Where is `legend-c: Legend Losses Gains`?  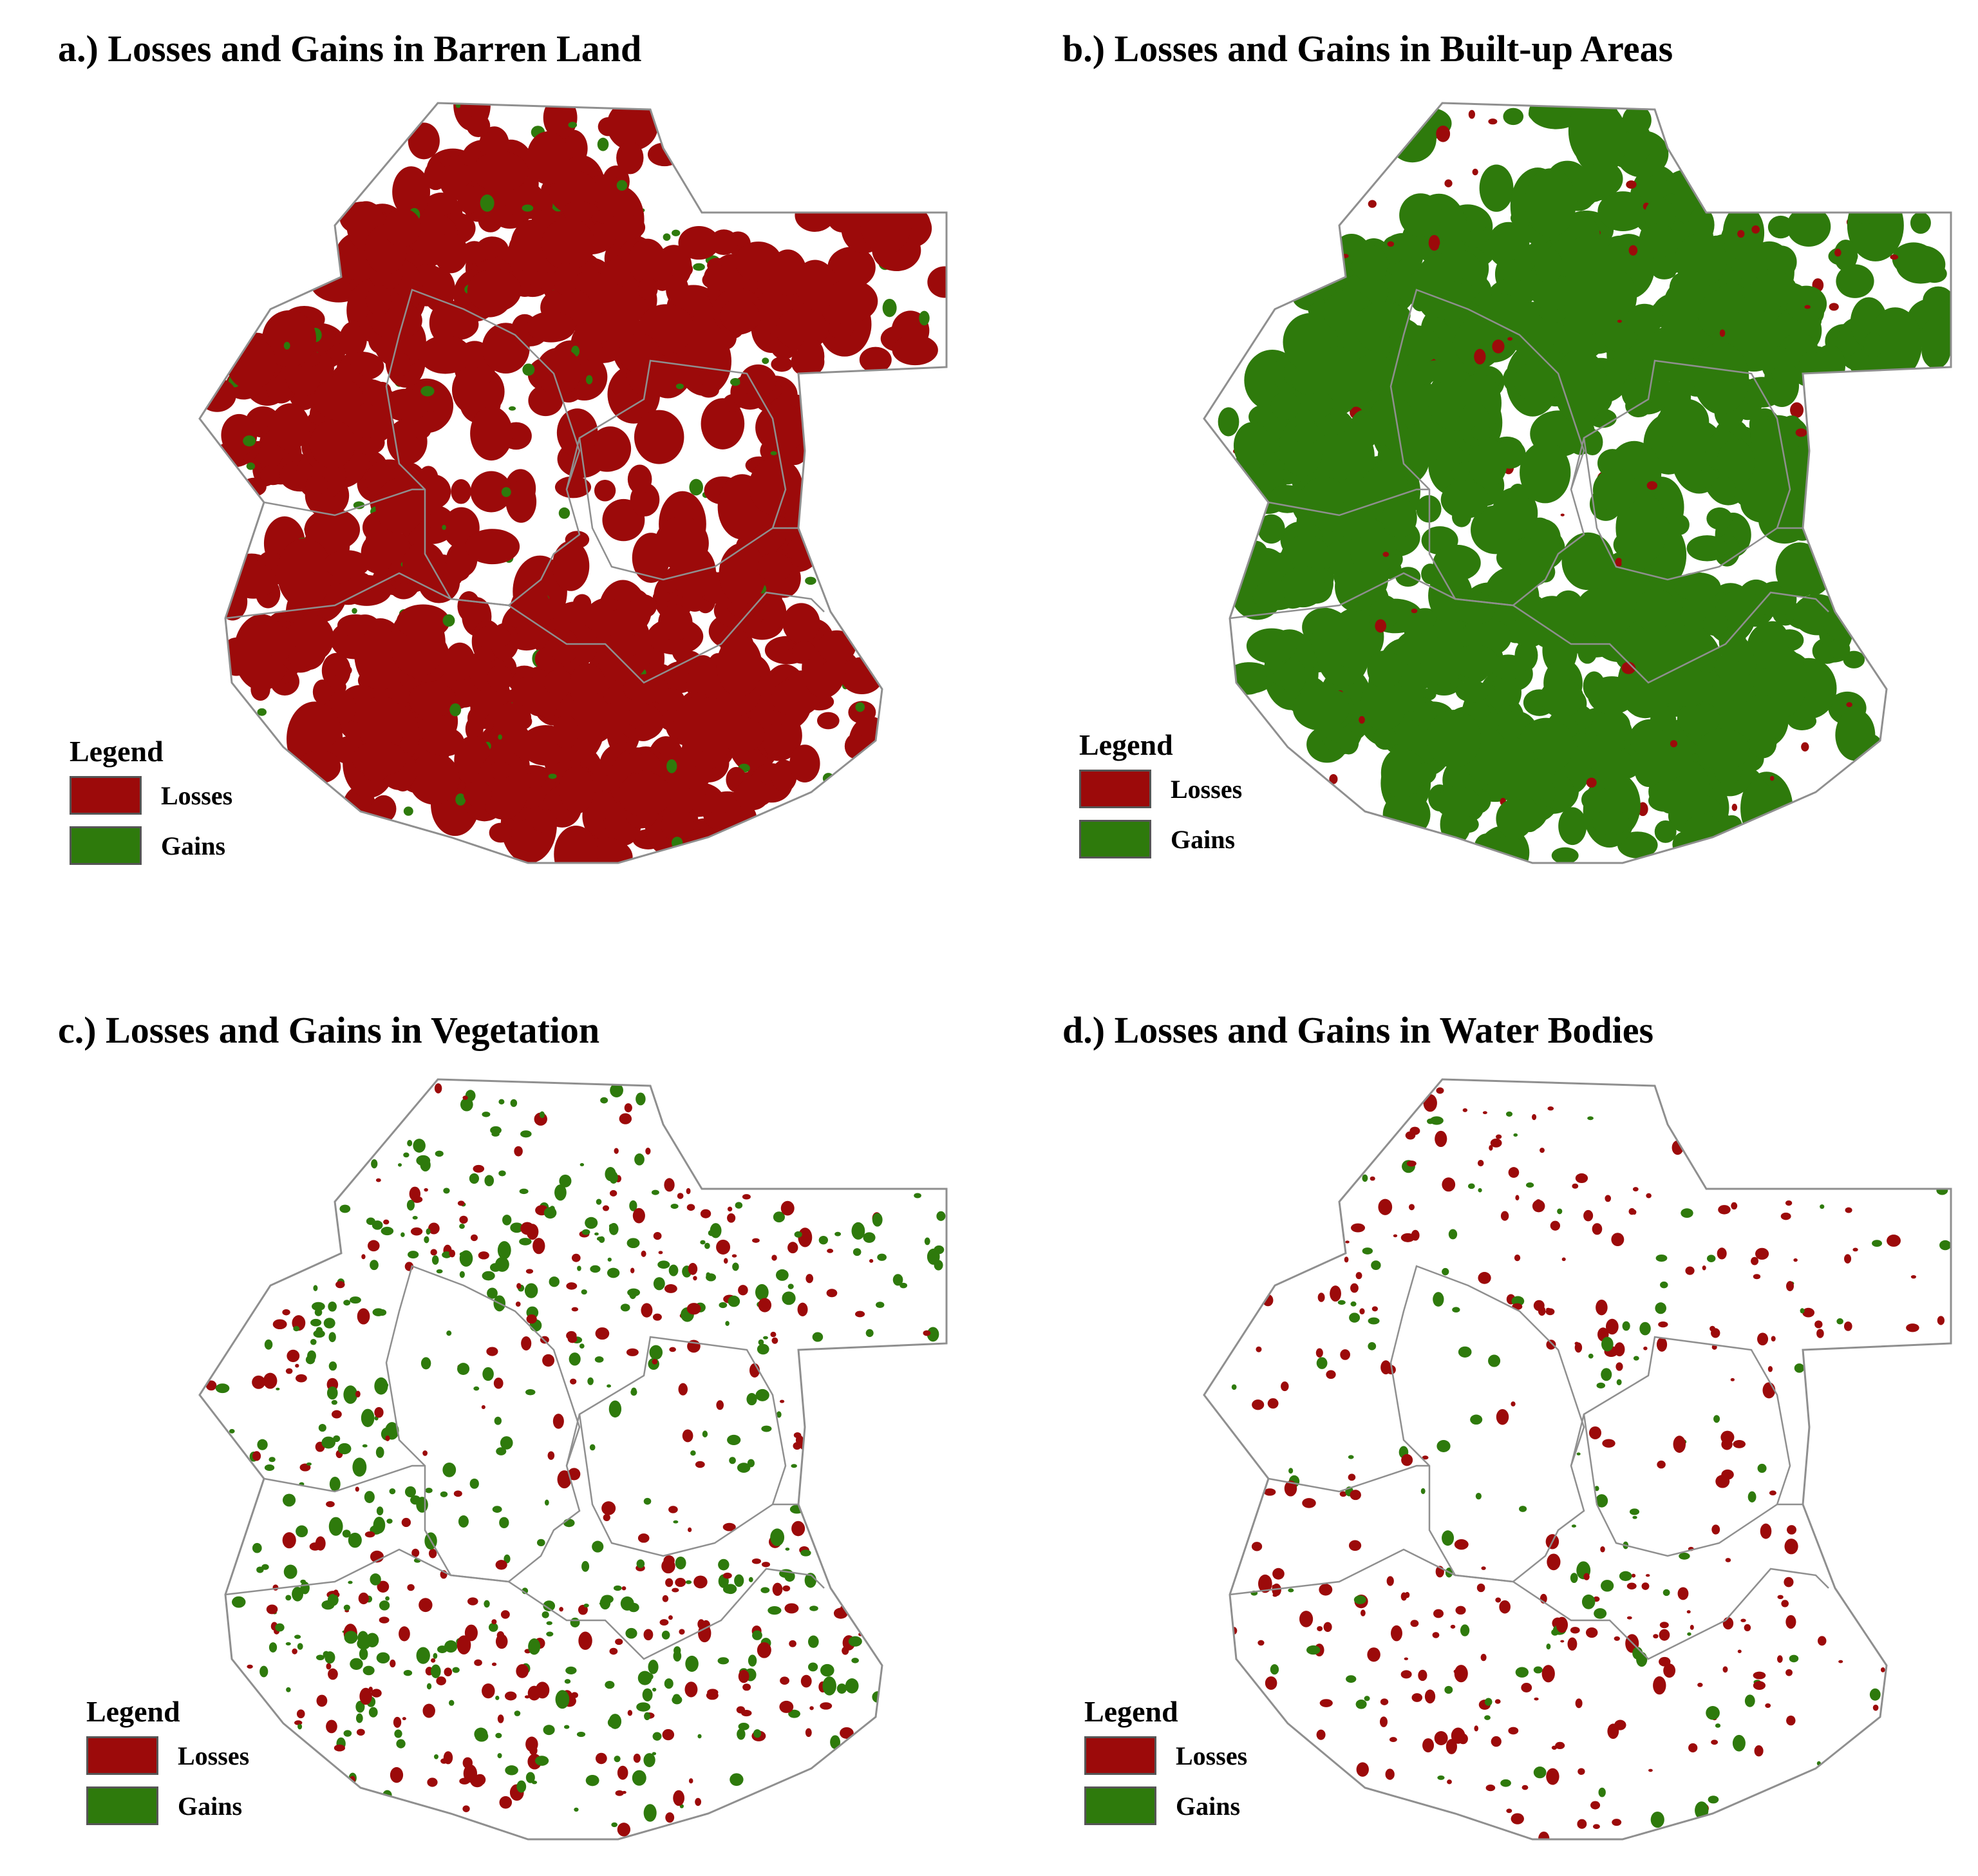 legend-c: Legend Losses Gains is located at coordinates (168, 1764).